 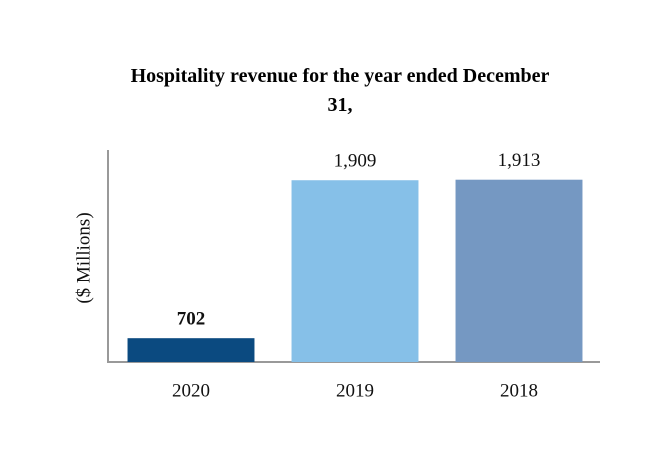 I want to click on value-label: 702, so click(x=191, y=319).